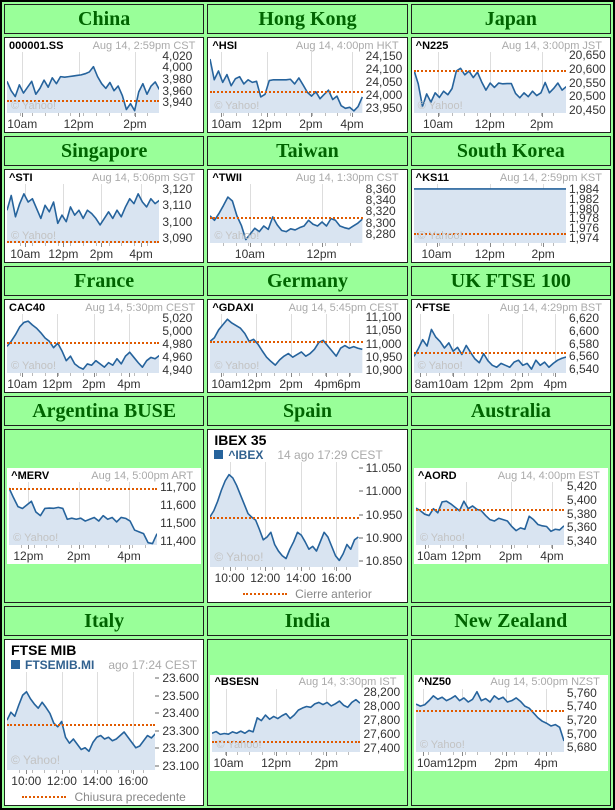 This screenshot has height=810, width=615. I want to click on market-header-new-zealand: New Zealand, so click(510, 621).